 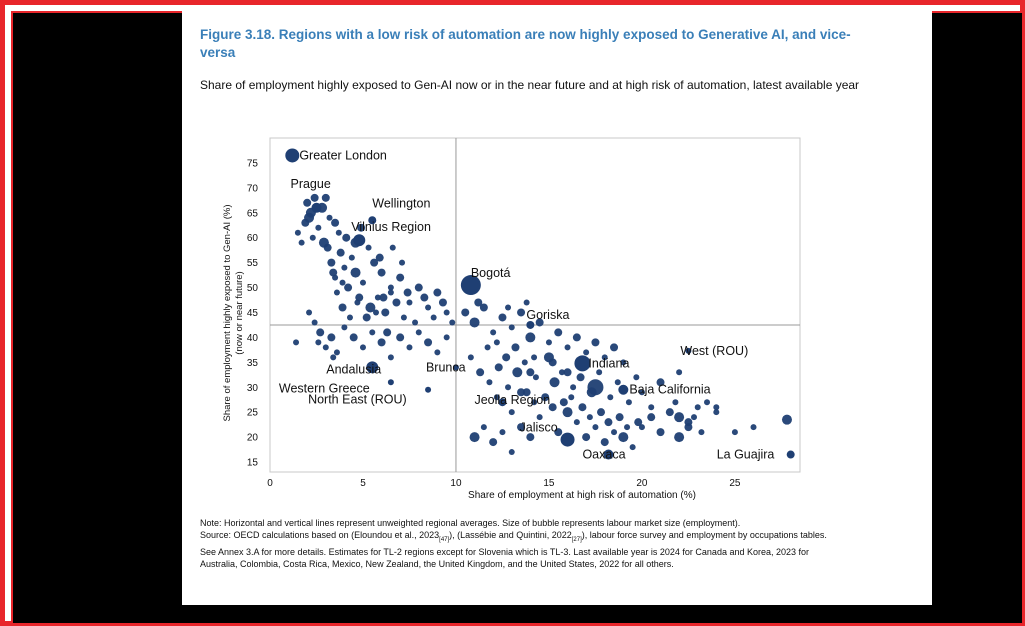 What do you see at coordinates (642, 483) in the screenshot?
I see `x-tick-label: 20` at bounding box center [642, 483].